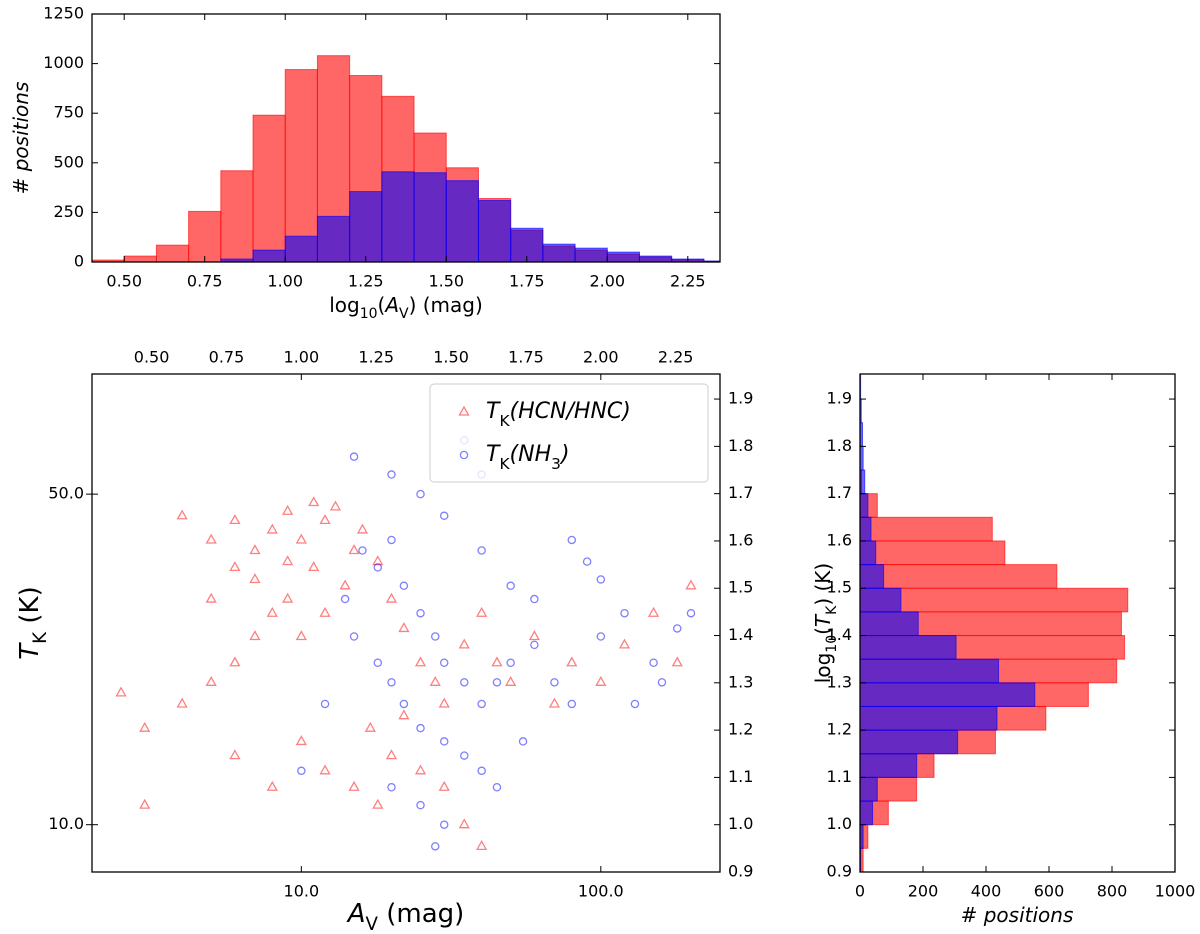 The height and width of the screenshot is (934, 1200). I want to click on y2-tick-label: 1.3, so click(740, 681).